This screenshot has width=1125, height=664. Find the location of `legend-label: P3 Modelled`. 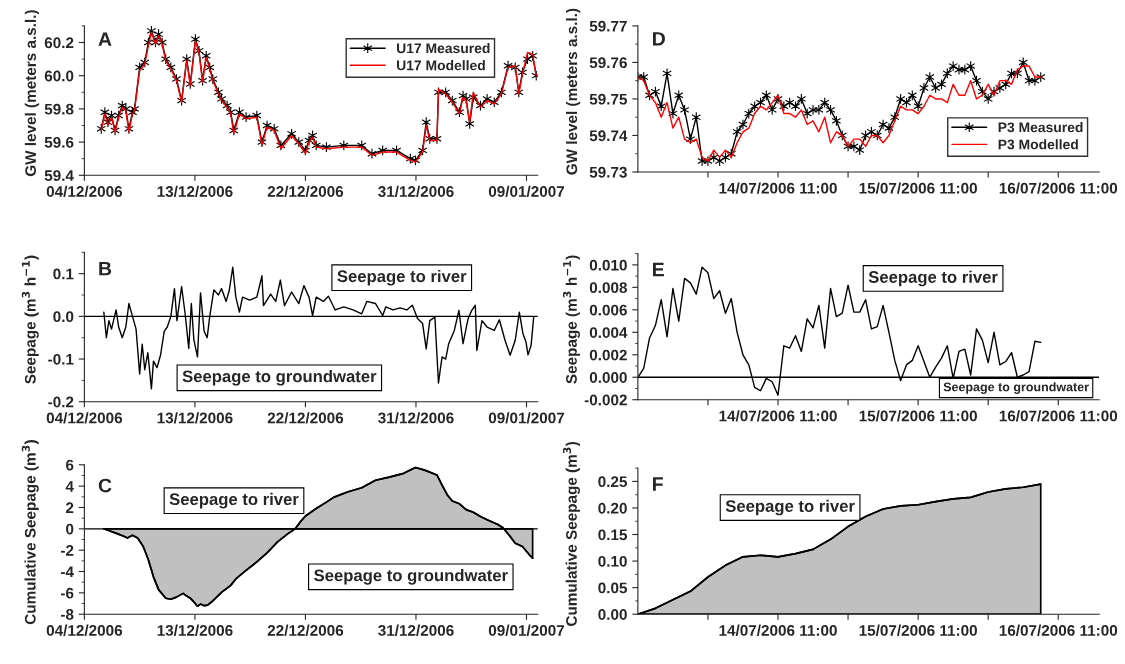

legend-label: P3 Modelled is located at coordinates (1038, 144).